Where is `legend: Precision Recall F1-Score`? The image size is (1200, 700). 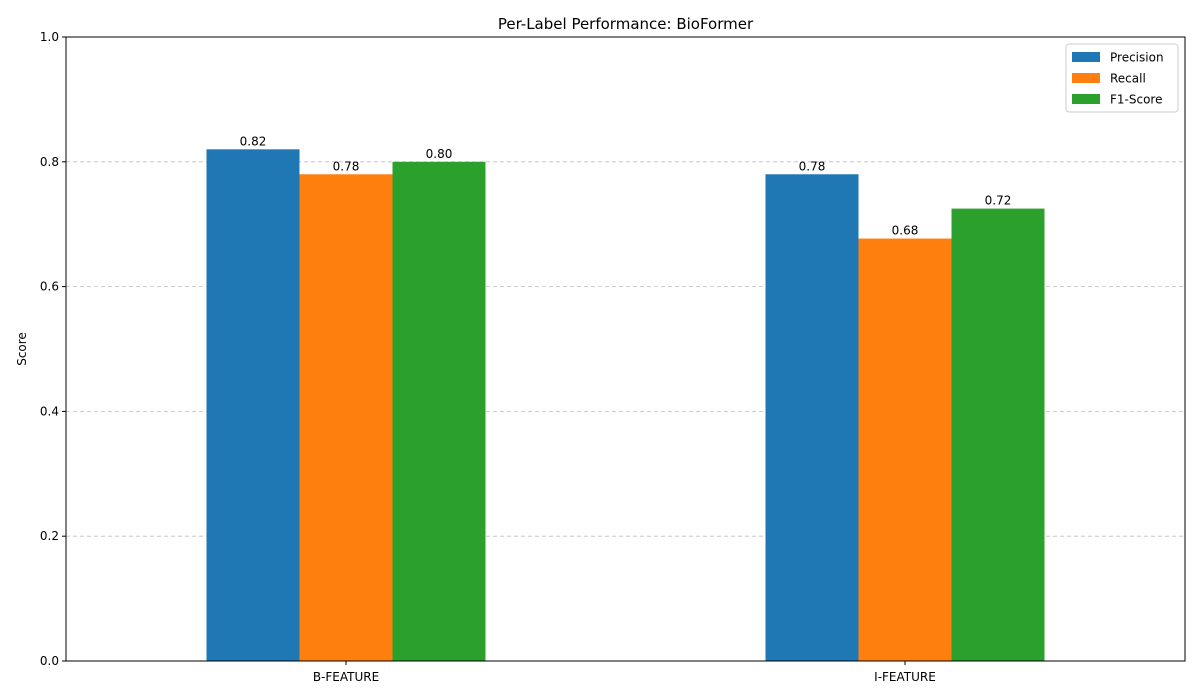
legend: Precision Recall F1-Score is located at coordinates (1122, 78).